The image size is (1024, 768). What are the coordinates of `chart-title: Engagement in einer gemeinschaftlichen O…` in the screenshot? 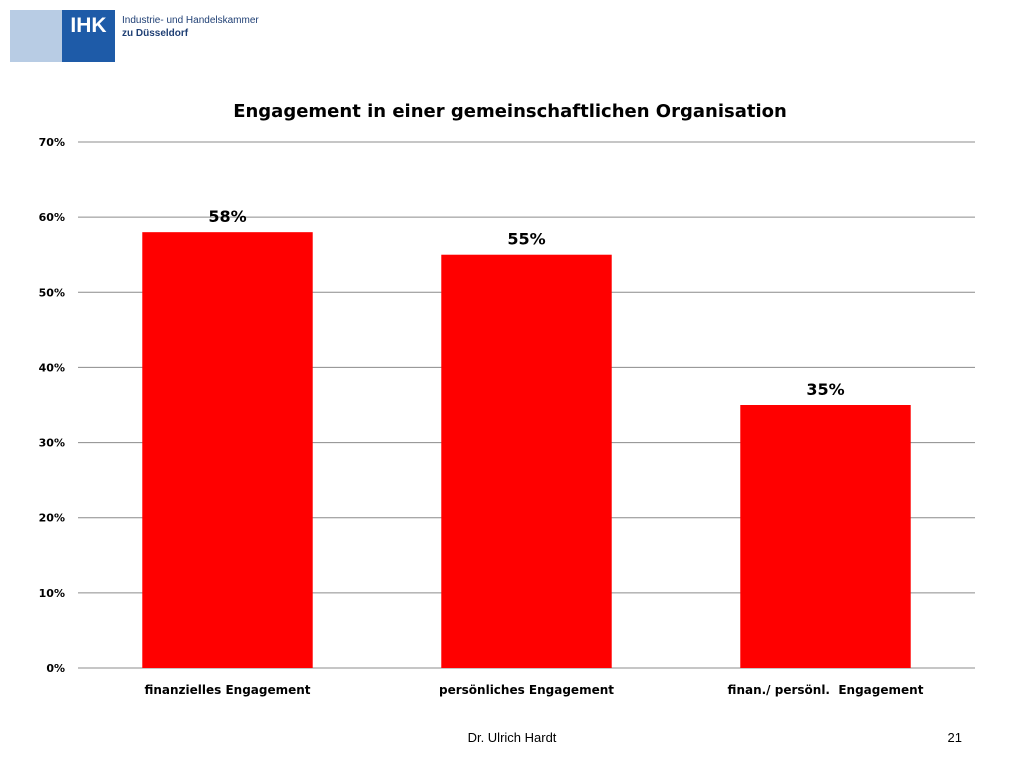 It's located at (510, 111).